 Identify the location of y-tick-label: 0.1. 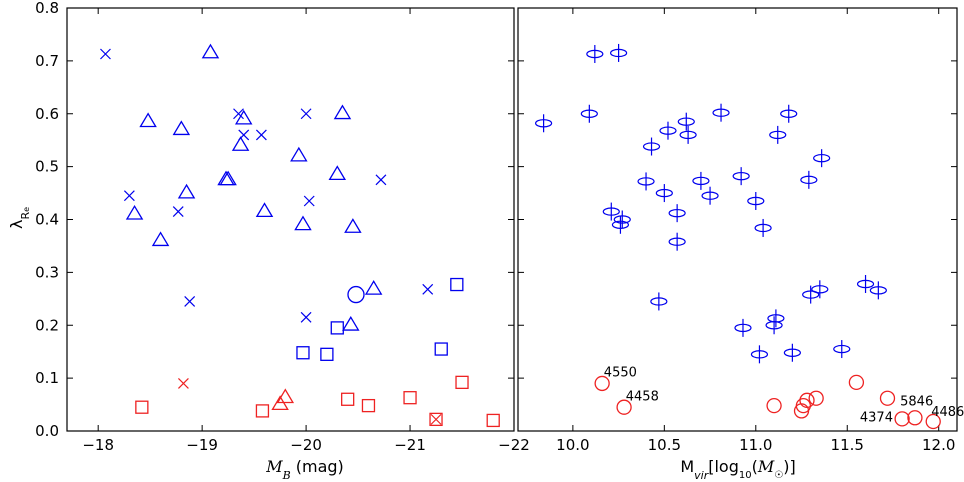
(47, 378).